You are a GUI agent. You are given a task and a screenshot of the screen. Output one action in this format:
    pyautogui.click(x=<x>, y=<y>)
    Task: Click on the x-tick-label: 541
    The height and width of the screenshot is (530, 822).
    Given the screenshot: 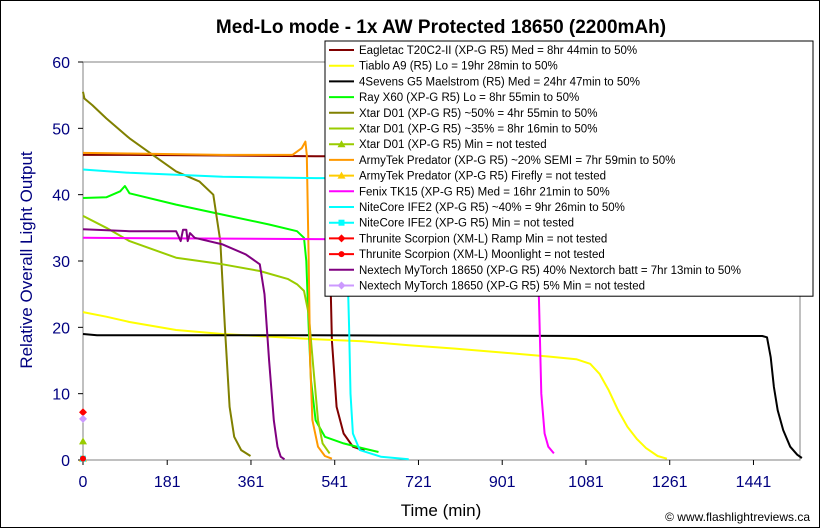 What is the action you would take?
    pyautogui.click(x=334, y=482)
    